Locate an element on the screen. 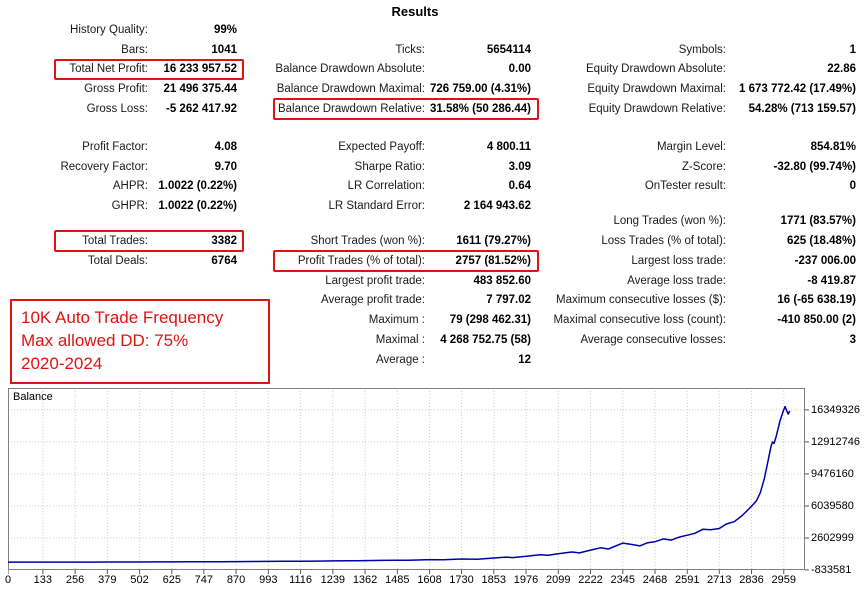 The height and width of the screenshot is (600, 868). stat-row: OnTester result: 0 is located at coordinates (698, 187).